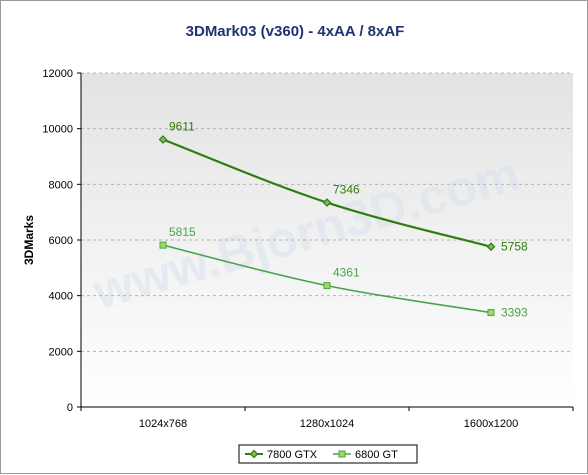  Describe the element at coordinates (292, 455) in the screenshot. I see `legend-label: 7800 GTX` at that location.